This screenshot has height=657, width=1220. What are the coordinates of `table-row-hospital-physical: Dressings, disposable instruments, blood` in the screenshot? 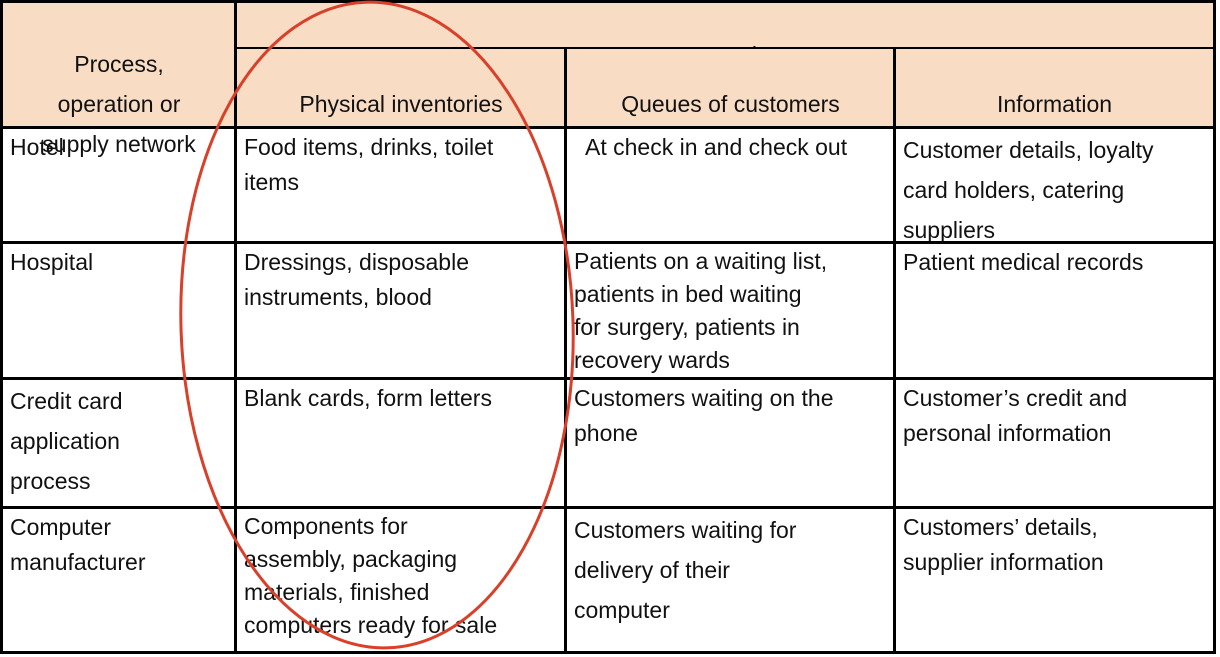 It's located at (357, 279).